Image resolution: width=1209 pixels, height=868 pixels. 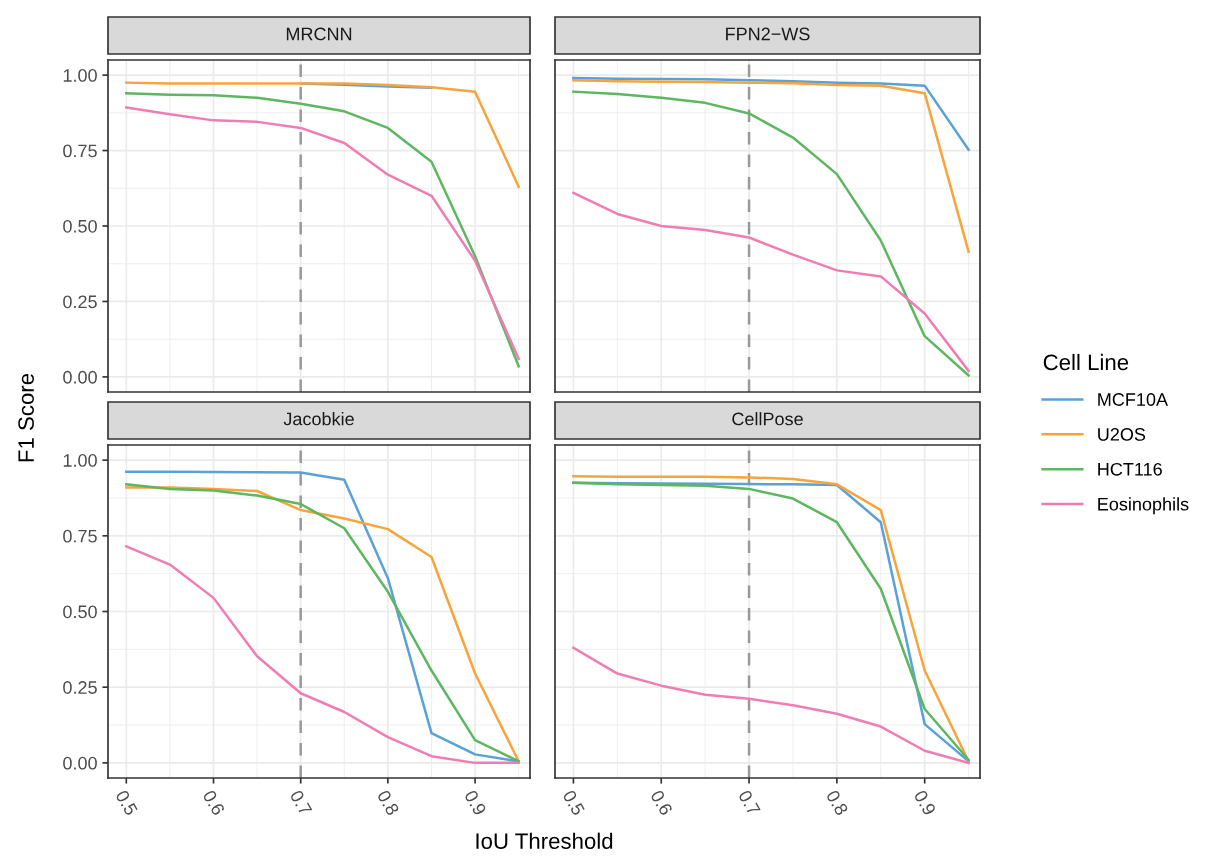 What do you see at coordinates (318, 419) in the screenshot?
I see `chart-title: Jacobkie` at bounding box center [318, 419].